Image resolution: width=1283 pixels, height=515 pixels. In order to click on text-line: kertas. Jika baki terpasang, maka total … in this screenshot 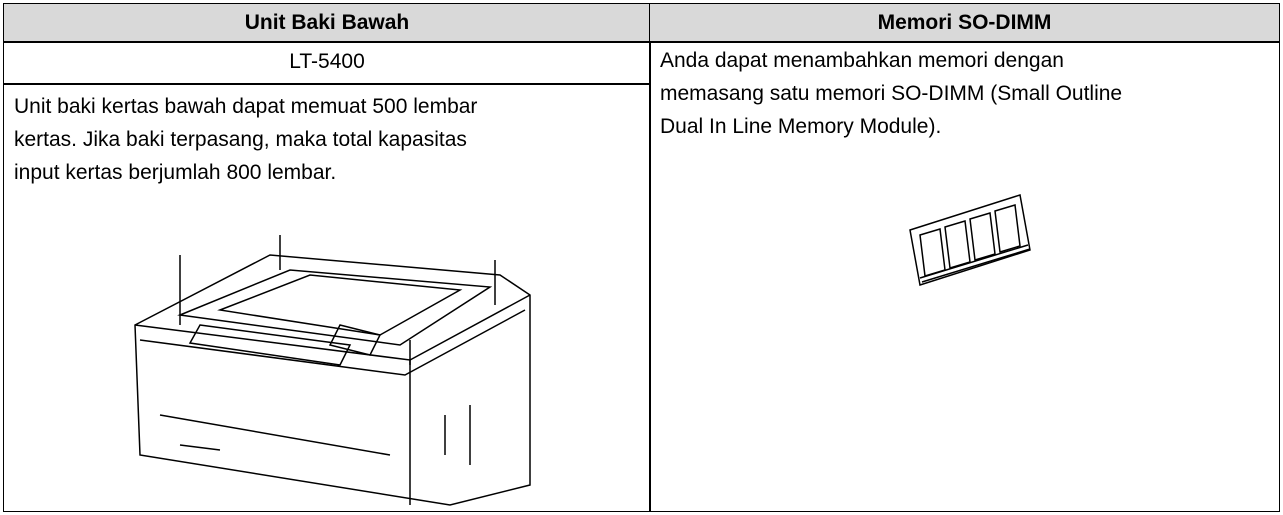, I will do `click(240, 139)`.